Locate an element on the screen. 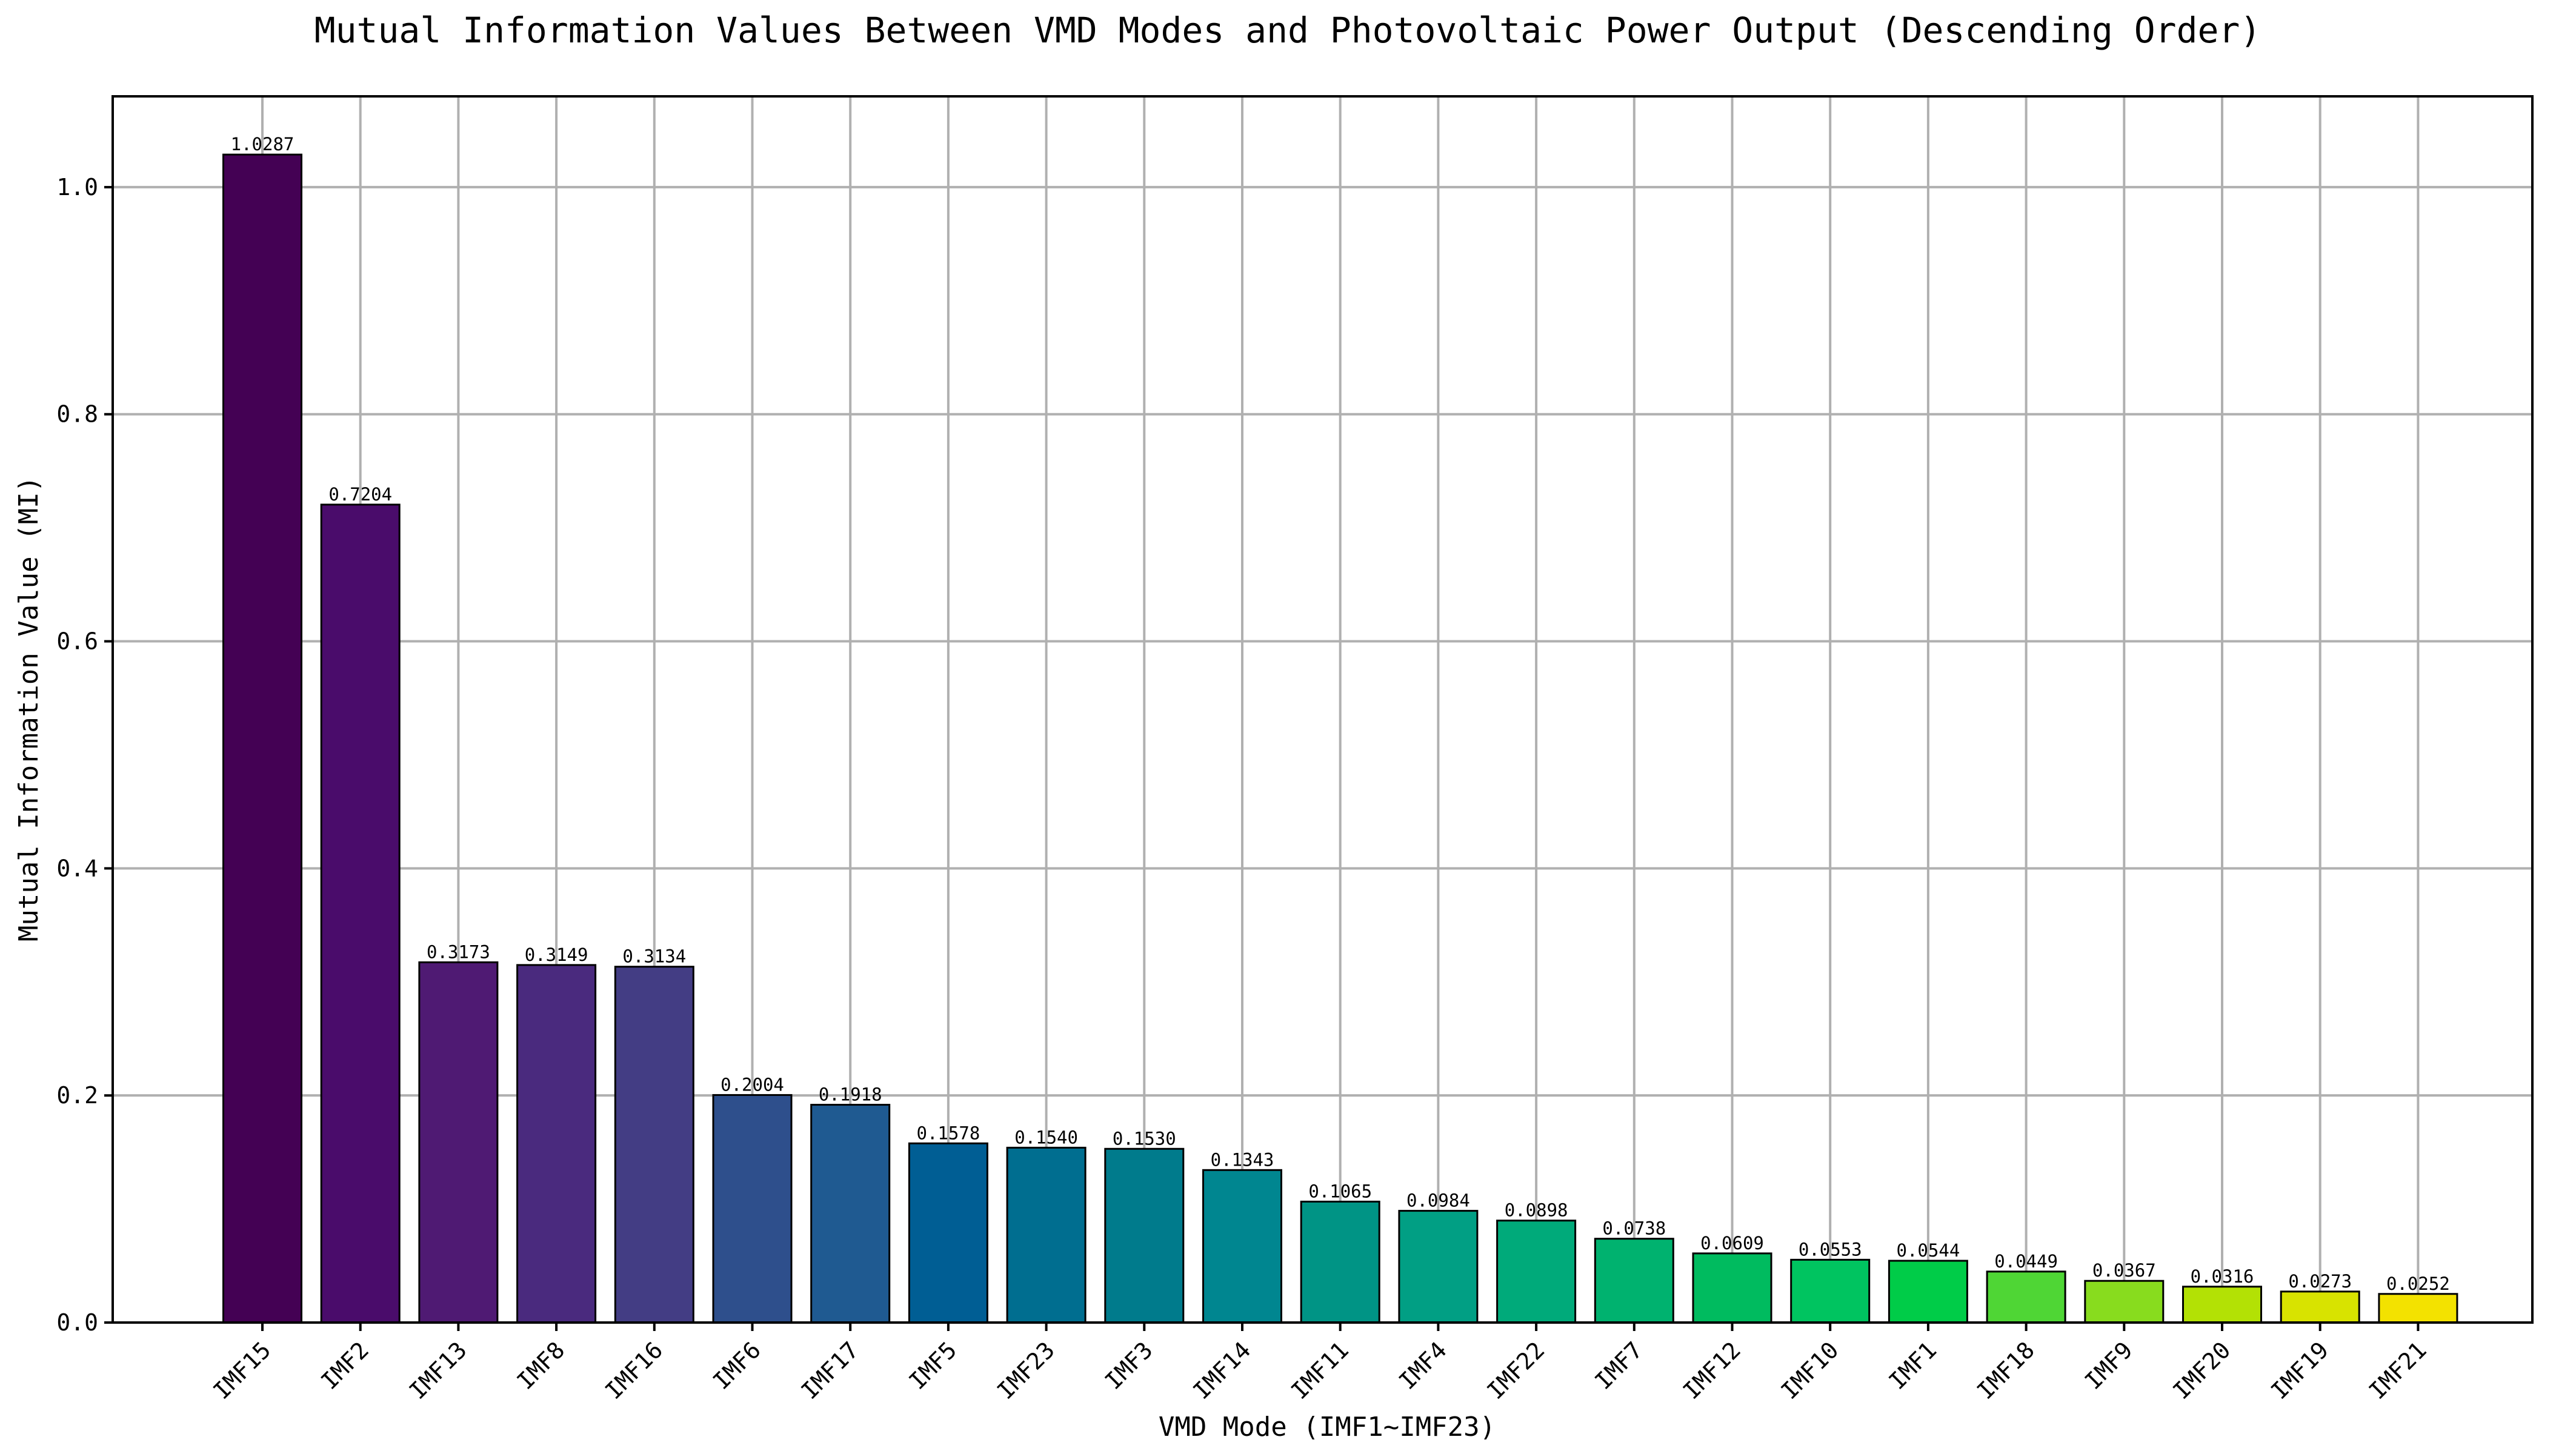  data-label: 0.0553 is located at coordinates (1830, 1249).